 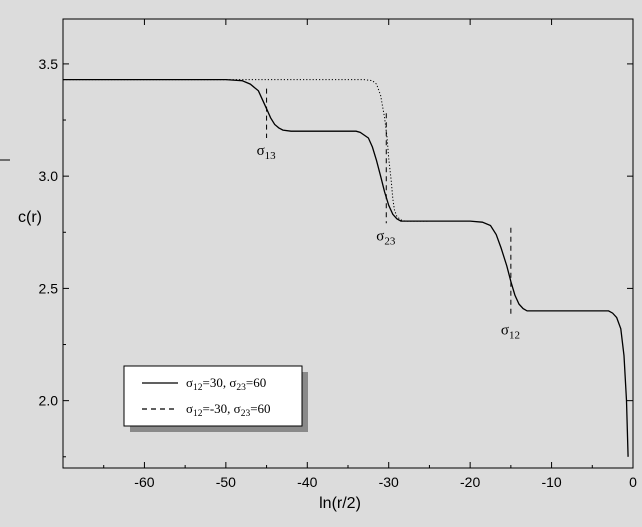 I want to click on y-tick-label: 2.5, so click(x=49, y=288).